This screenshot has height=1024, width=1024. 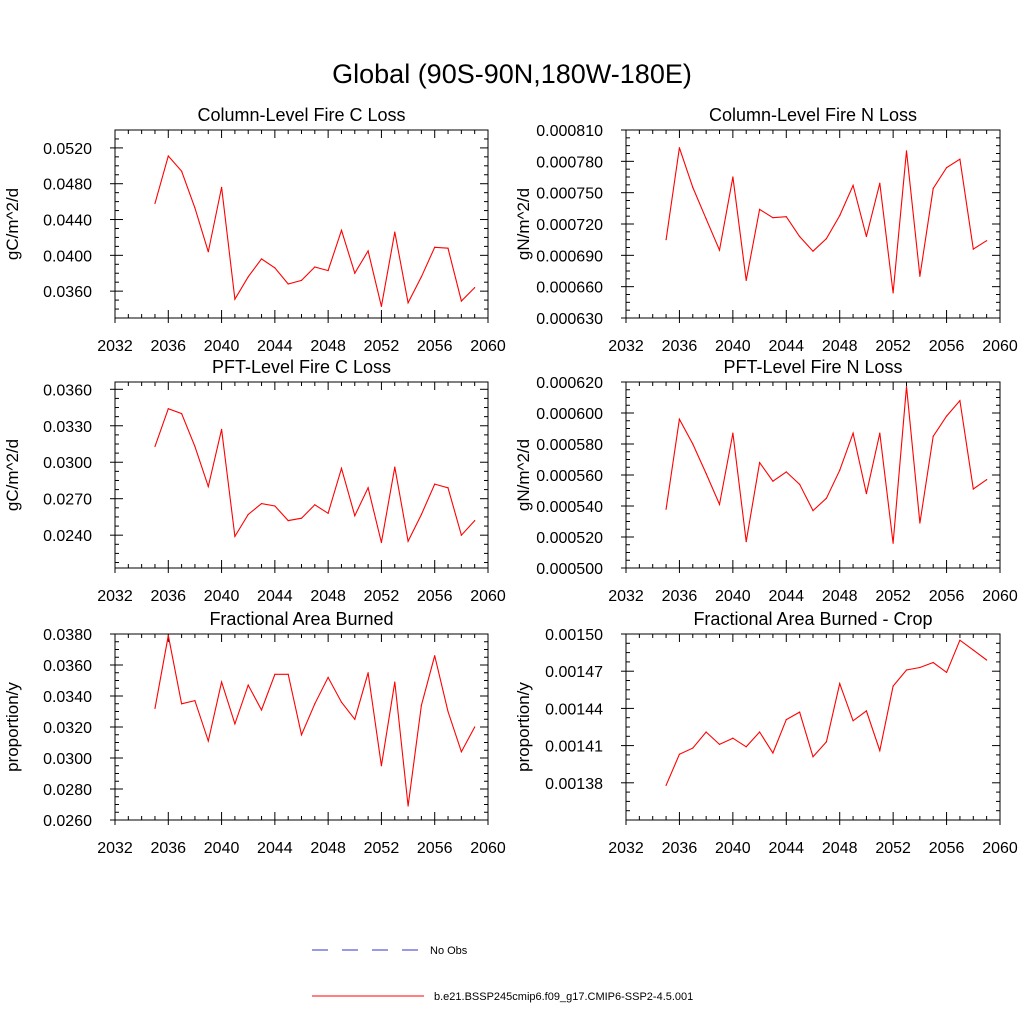 I want to click on y-tick-label: 0.000660, so click(x=569, y=288).